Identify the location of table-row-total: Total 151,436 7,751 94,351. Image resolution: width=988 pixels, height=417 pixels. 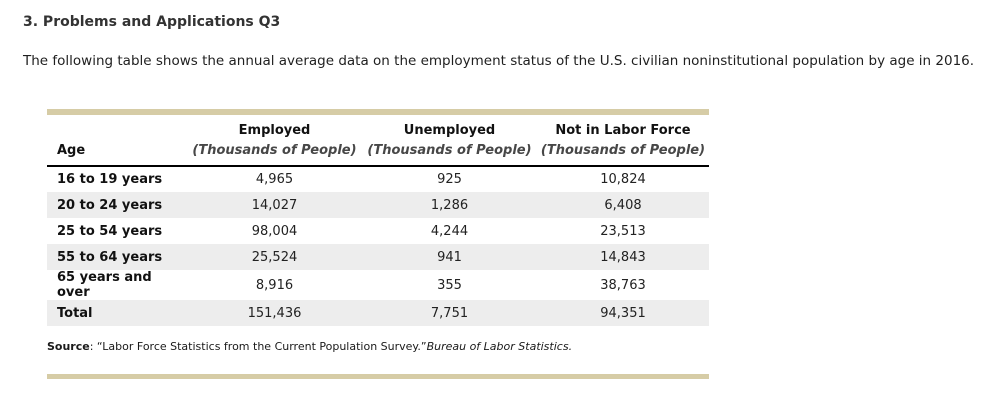
(378, 313).